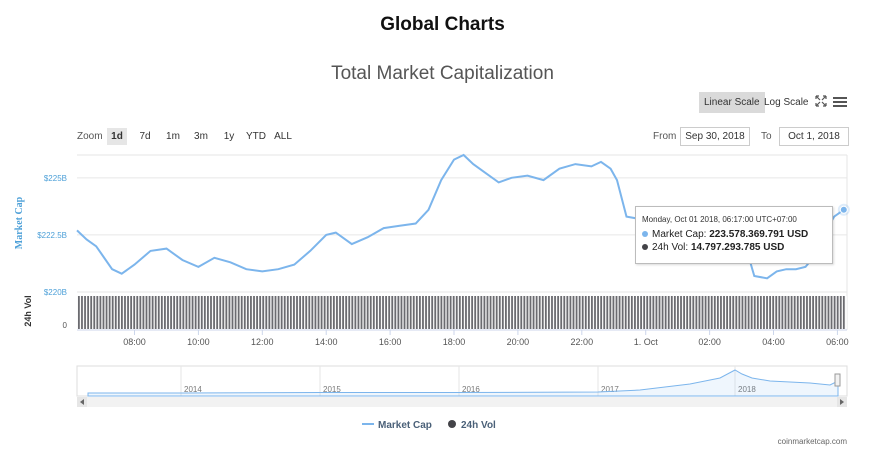  Describe the element at coordinates (766, 136) in the screenshot. I see `to-label: To` at that location.